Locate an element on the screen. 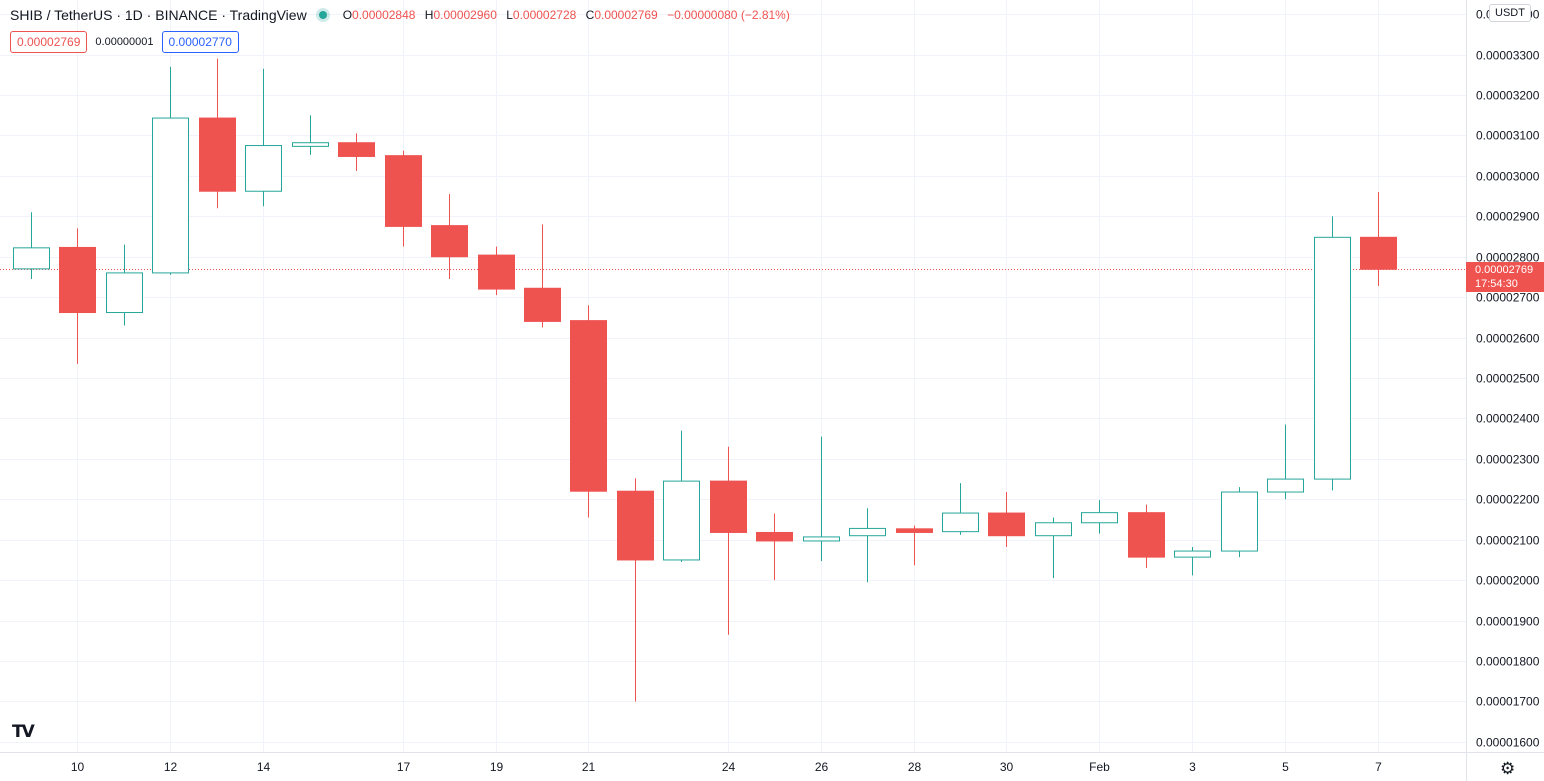  x-tick-label: 12 is located at coordinates (171, 767).